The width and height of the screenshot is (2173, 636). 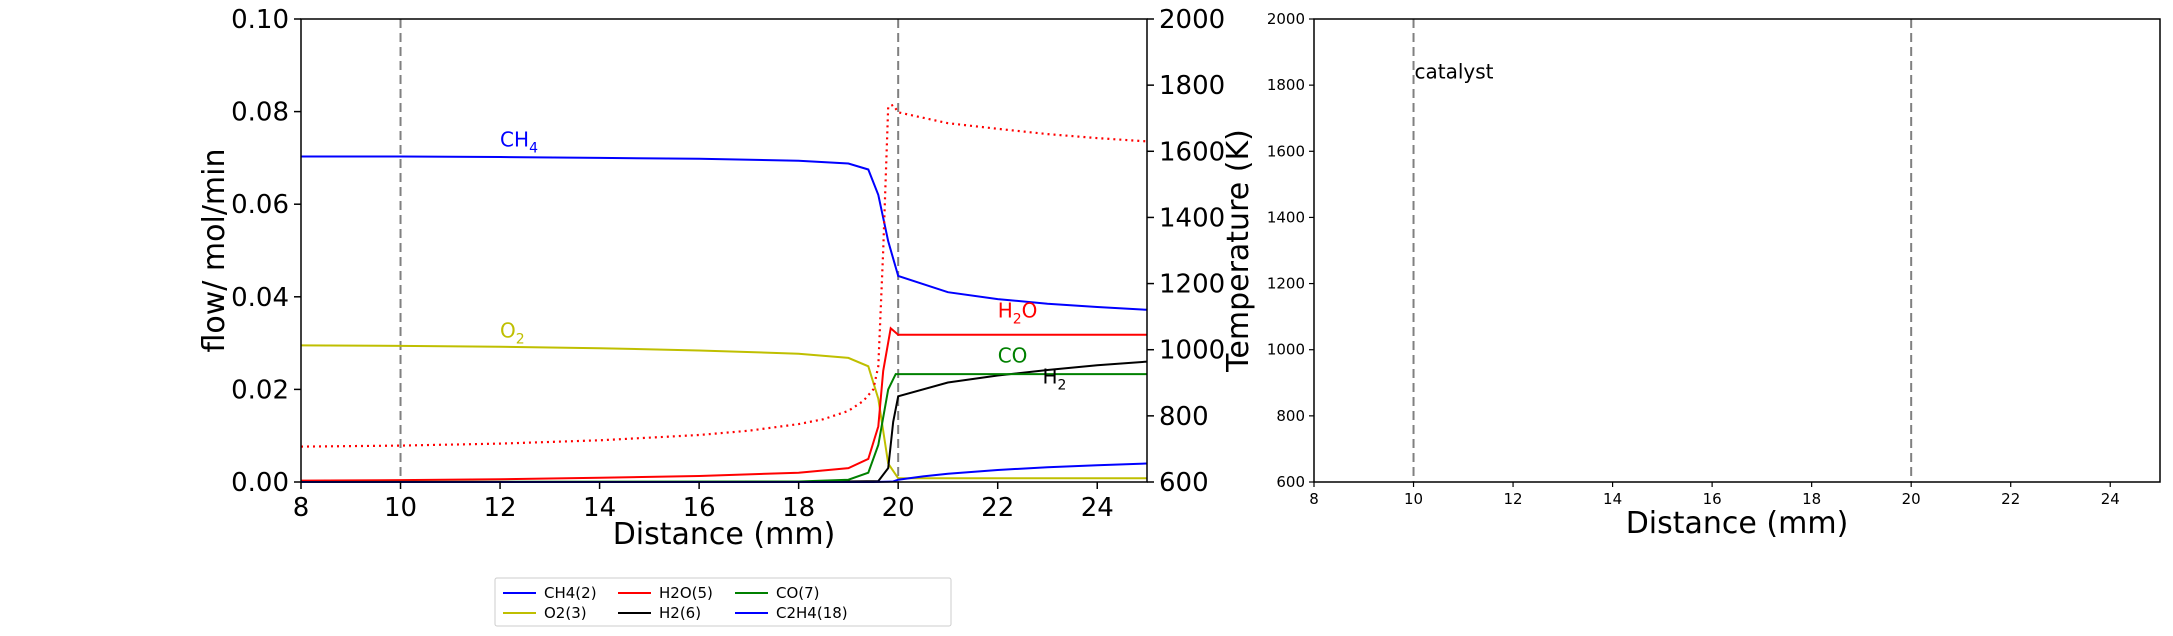 What do you see at coordinates (1286, 85) in the screenshot?
I see `y-tick-label: 1800` at bounding box center [1286, 85].